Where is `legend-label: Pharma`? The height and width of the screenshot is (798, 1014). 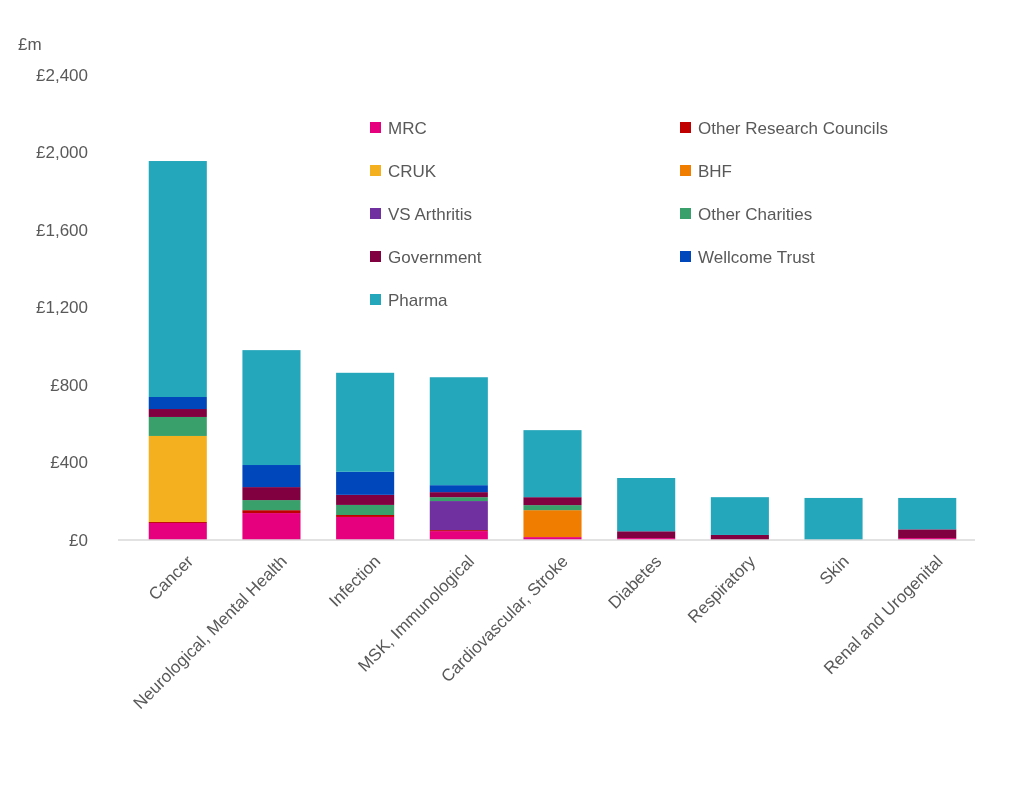 legend-label: Pharma is located at coordinates (418, 300).